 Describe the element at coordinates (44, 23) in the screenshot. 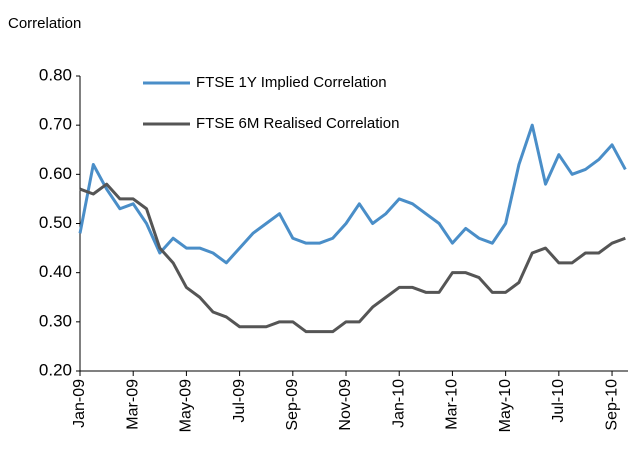

I see `y-axis-label: Correlation` at that location.